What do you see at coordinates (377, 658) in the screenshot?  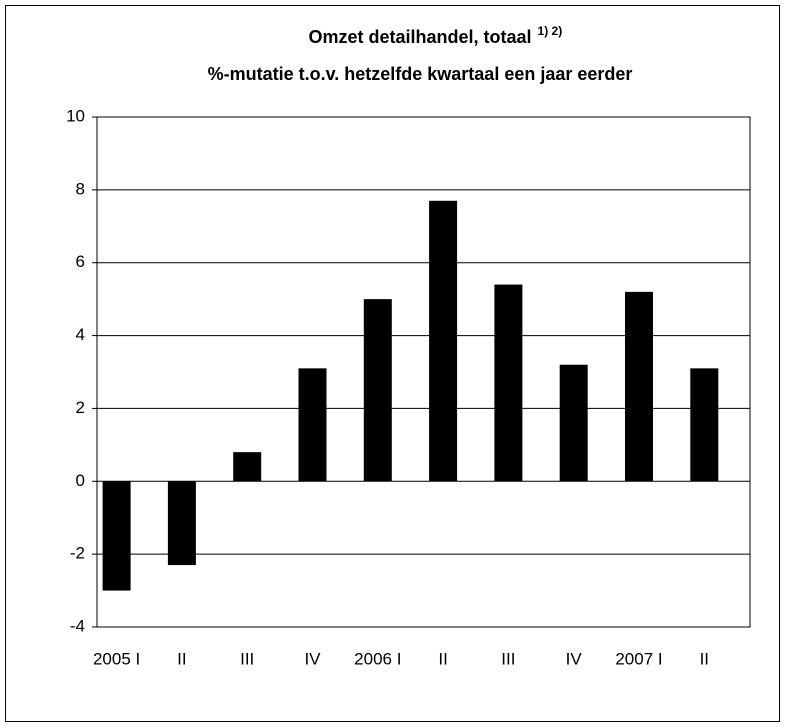 I see `x-tick-label: 2006 I` at bounding box center [377, 658].